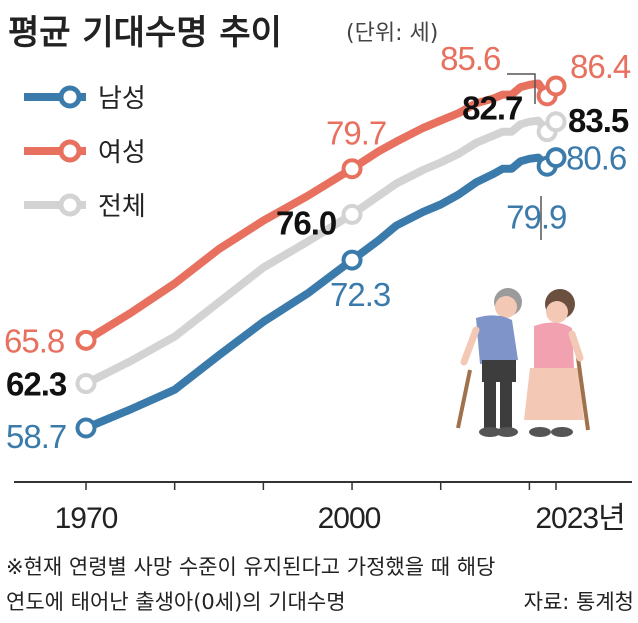  I want to click on legend-item-male: 남성, so click(85, 99).